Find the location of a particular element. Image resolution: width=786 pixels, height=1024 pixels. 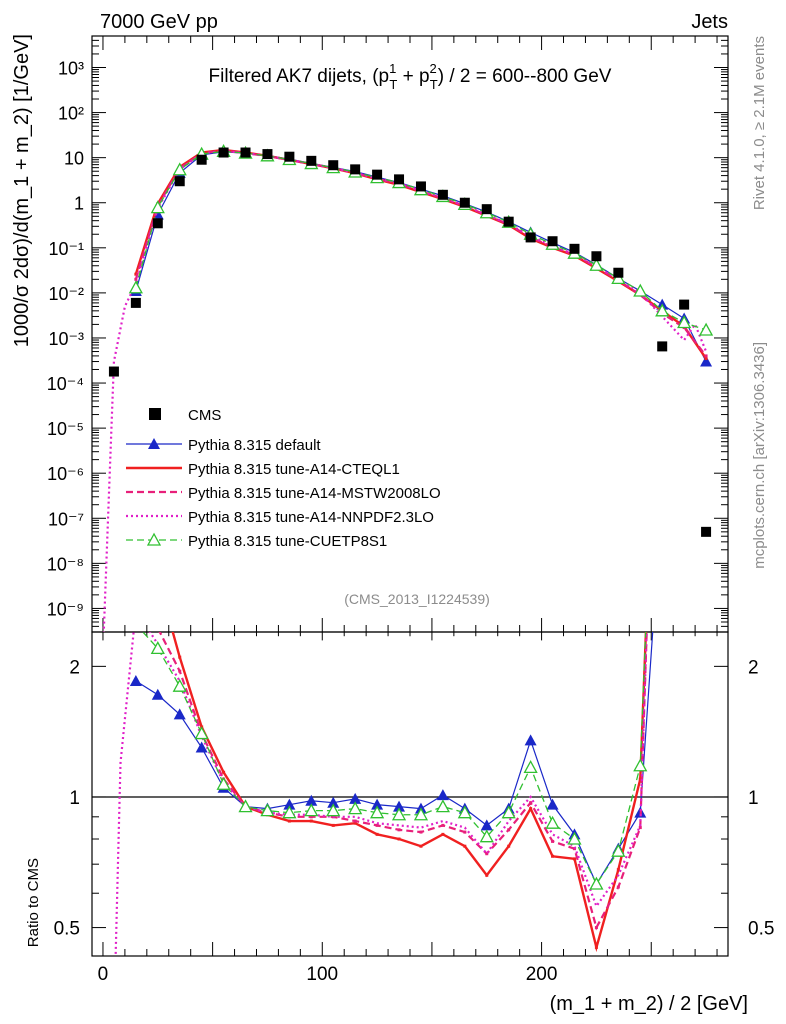

legend-label: Pythia 8.315 default is located at coordinates (254, 445).